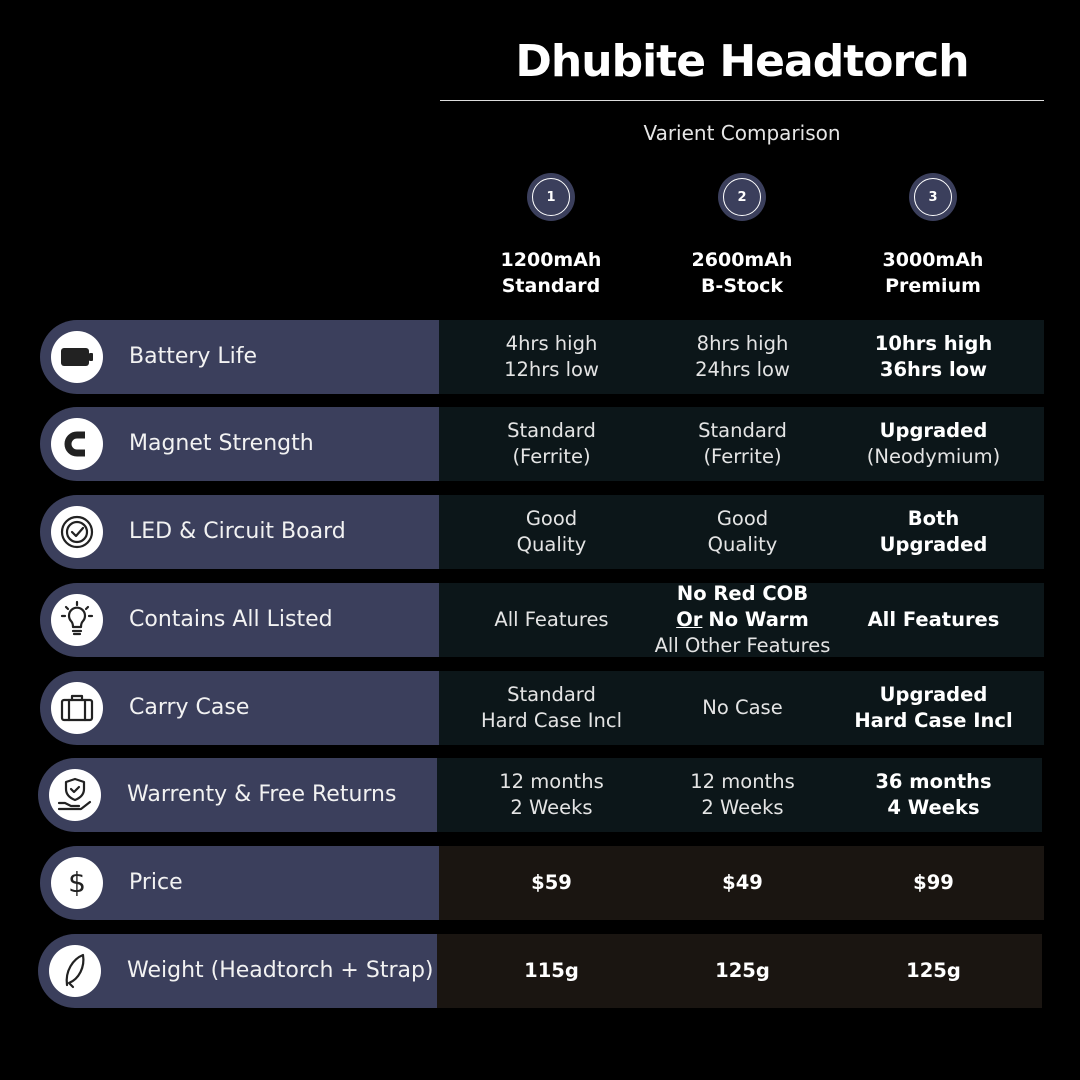 The height and width of the screenshot is (1080, 1080). I want to click on icon-graphic: $, so click(77, 882).